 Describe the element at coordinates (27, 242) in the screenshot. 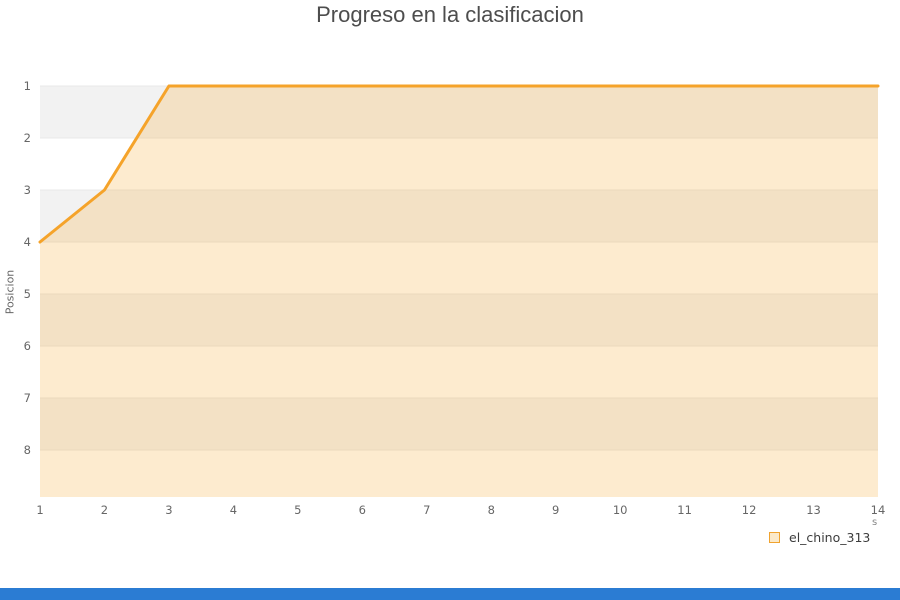

I see `y-tick-label: 4` at that location.